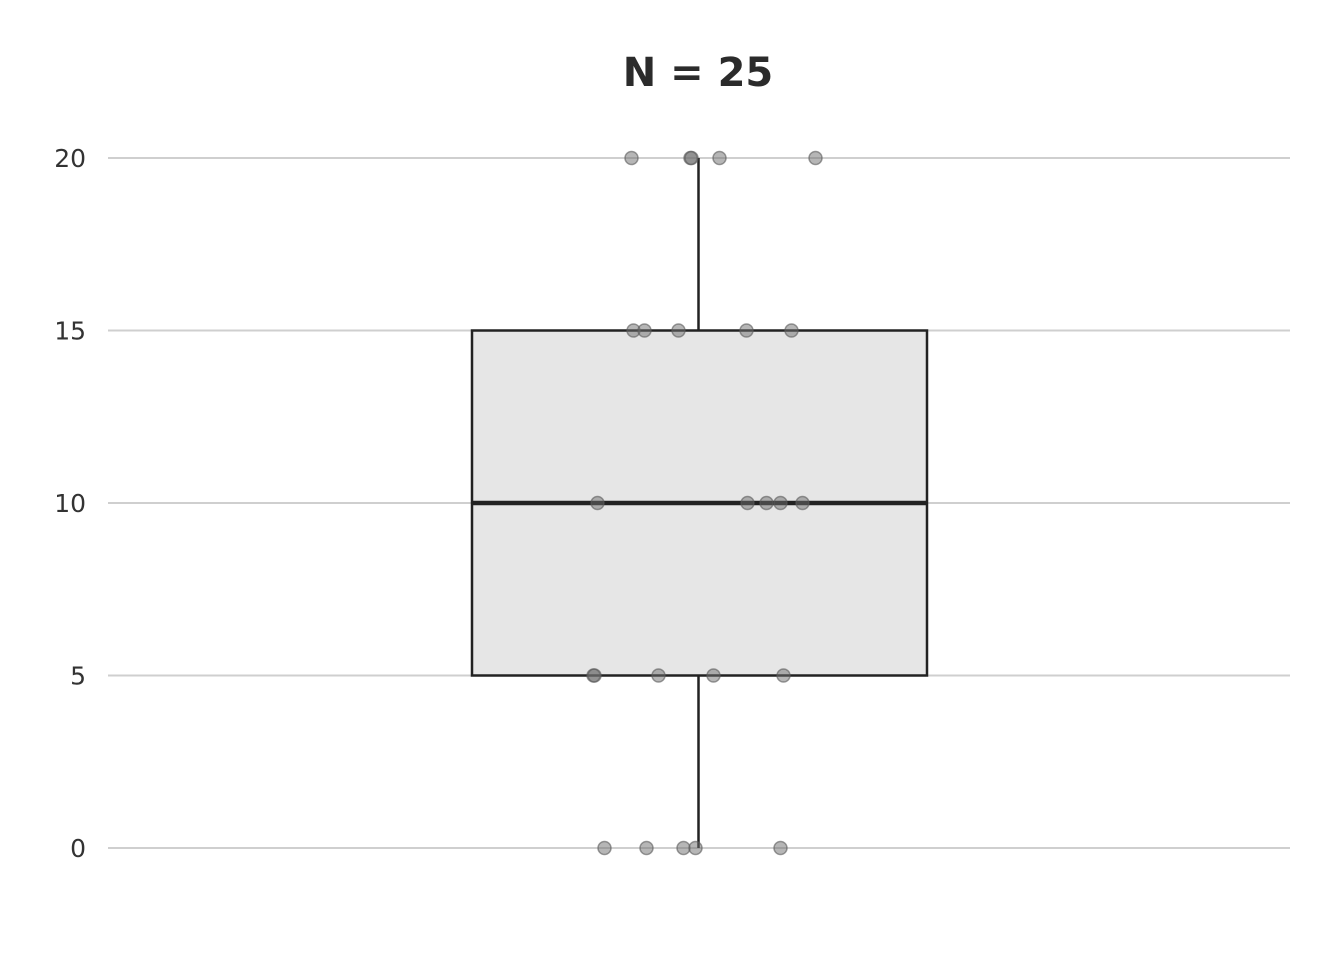  I want to click on y-tick-label-10: 10, so click(70, 503).